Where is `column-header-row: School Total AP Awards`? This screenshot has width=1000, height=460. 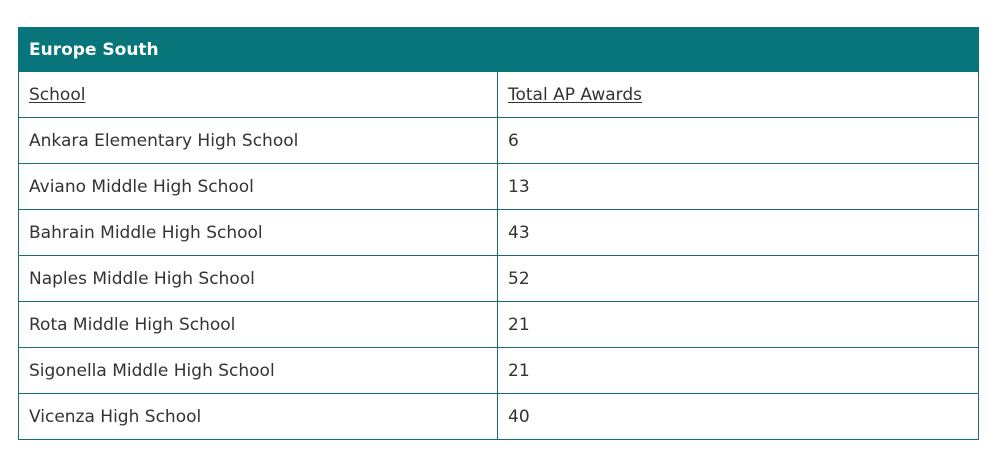
column-header-row: School Total AP Awards is located at coordinates (498, 94).